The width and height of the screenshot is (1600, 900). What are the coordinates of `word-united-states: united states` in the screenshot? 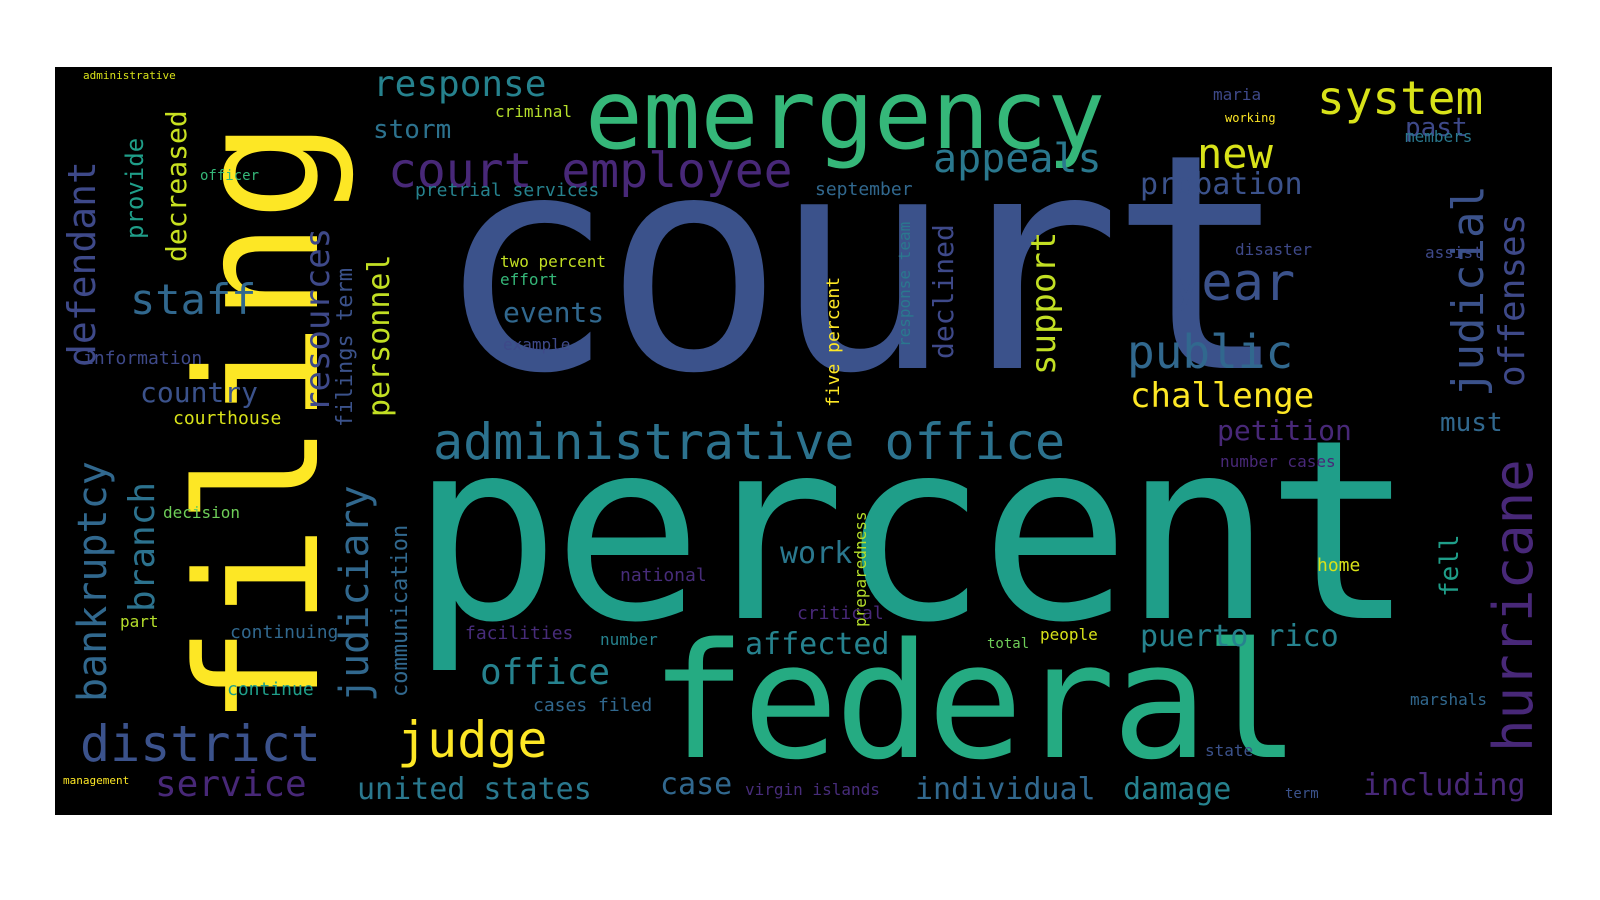 It's located at (474, 789).